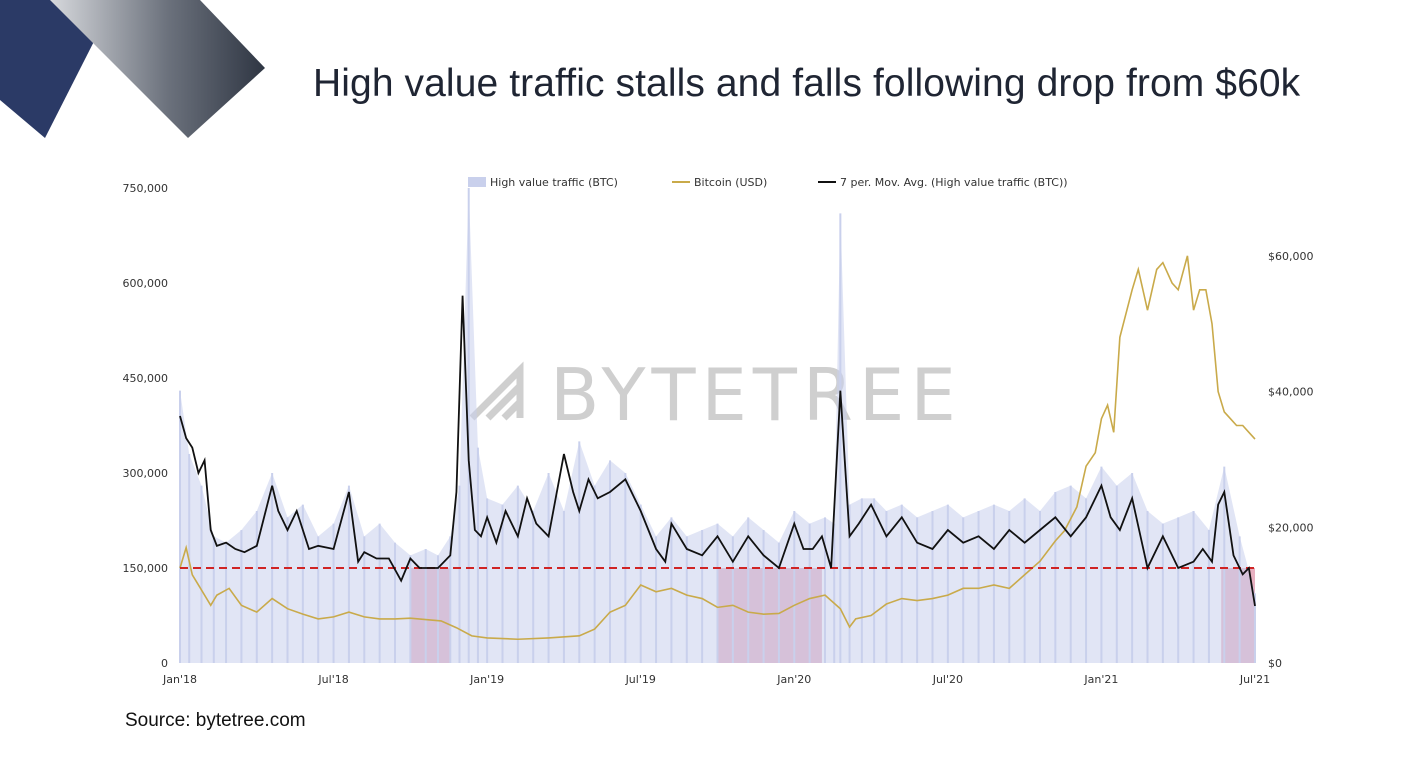 The width and height of the screenshot is (1419, 775). What do you see at coordinates (215, 720) in the screenshot?
I see `source-note: Source: bytetree.com` at bounding box center [215, 720].